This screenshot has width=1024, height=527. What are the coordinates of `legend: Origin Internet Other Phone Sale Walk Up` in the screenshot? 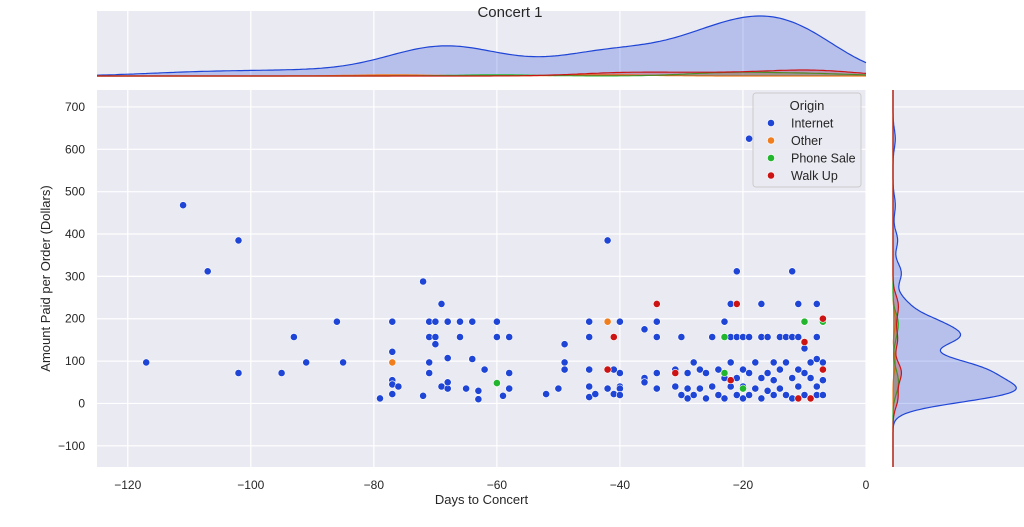 It's located at (807, 140).